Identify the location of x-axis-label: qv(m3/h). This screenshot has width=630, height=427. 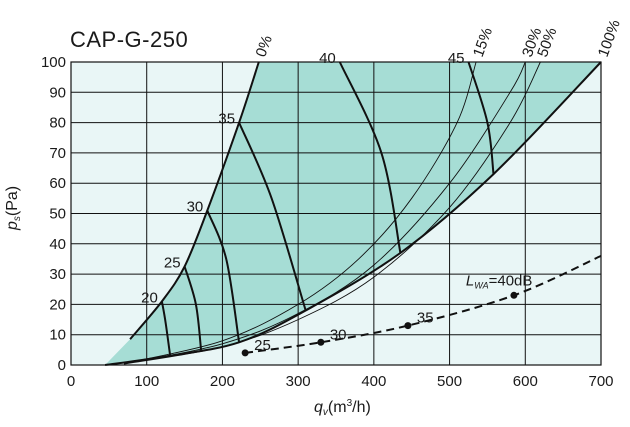
(342, 408).